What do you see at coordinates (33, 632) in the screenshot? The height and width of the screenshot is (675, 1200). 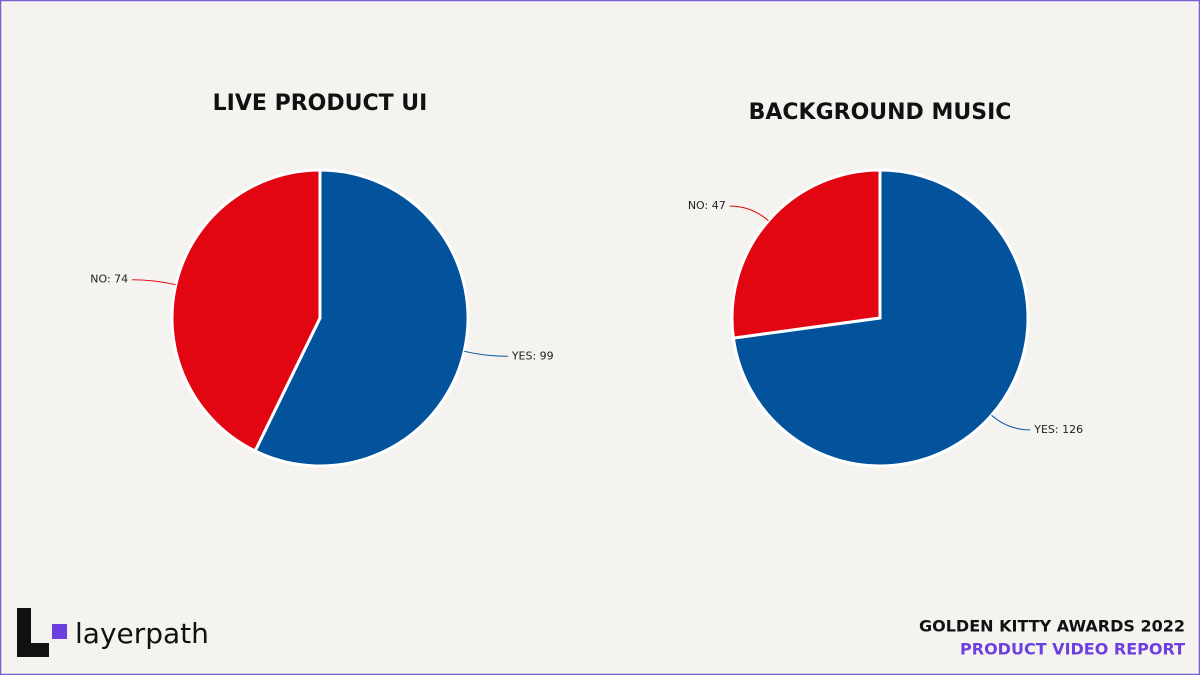 I see `logo-mark` at bounding box center [33, 632].